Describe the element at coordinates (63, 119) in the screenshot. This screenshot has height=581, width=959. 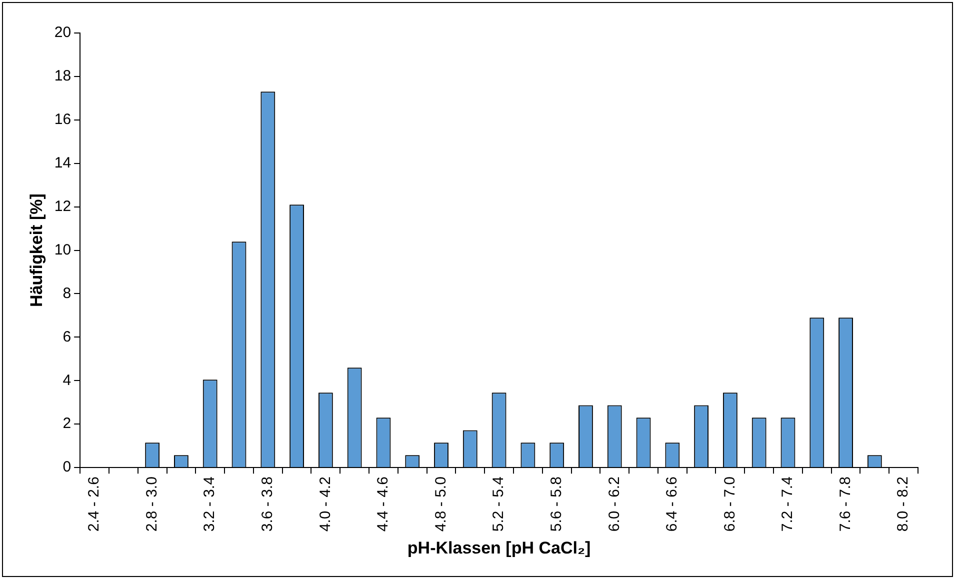
I see `y-tick-label: 16` at that location.